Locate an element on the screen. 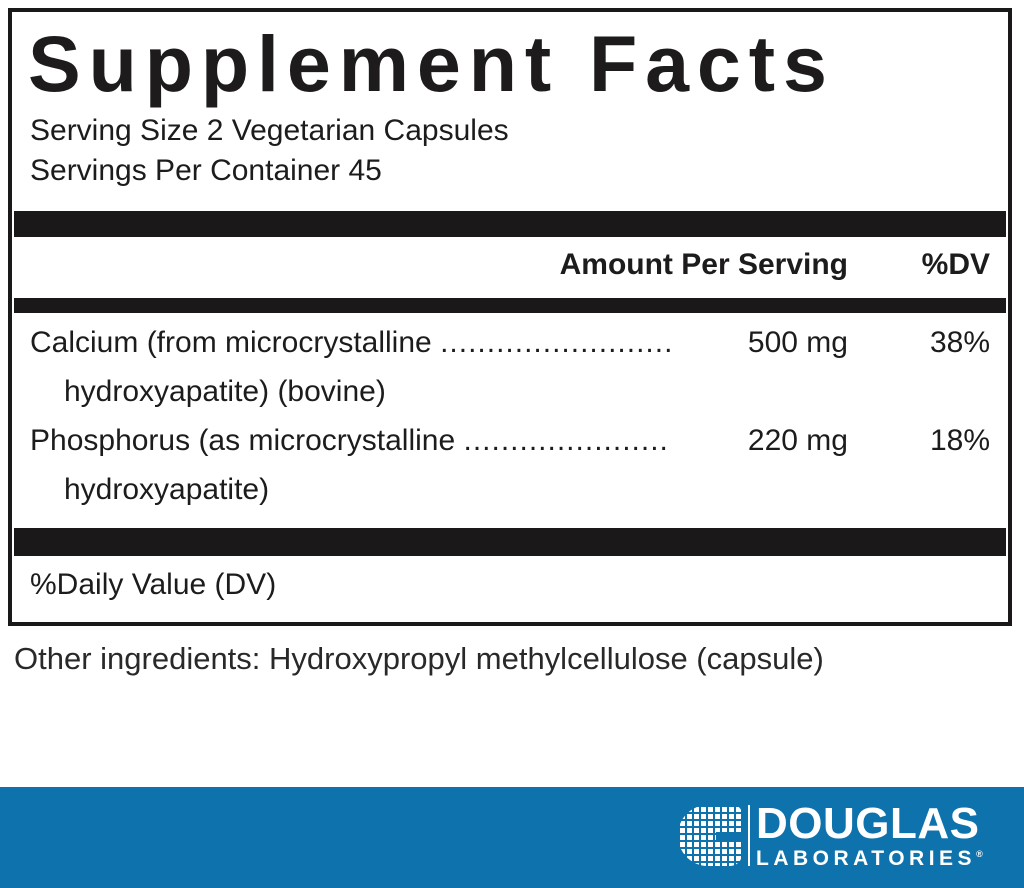 The height and width of the screenshot is (888, 1024). divider-bar-thick-bottom is located at coordinates (510, 542).